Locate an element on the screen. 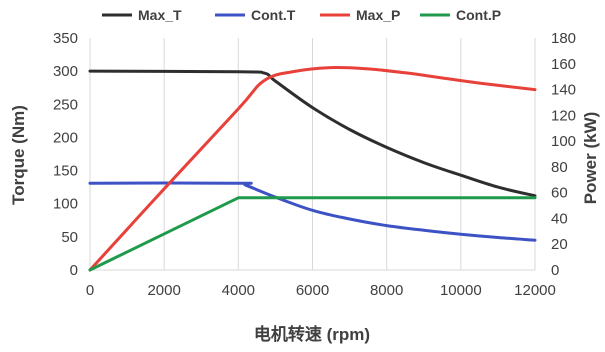  x-tick-label: 10000 is located at coordinates (461, 290).